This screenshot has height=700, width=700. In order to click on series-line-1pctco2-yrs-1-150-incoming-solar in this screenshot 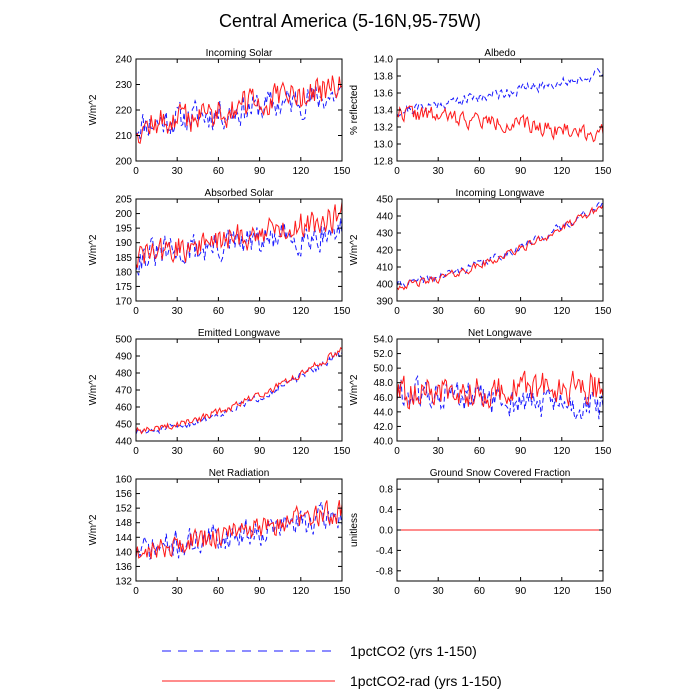, I will do `click(239, 112)`.